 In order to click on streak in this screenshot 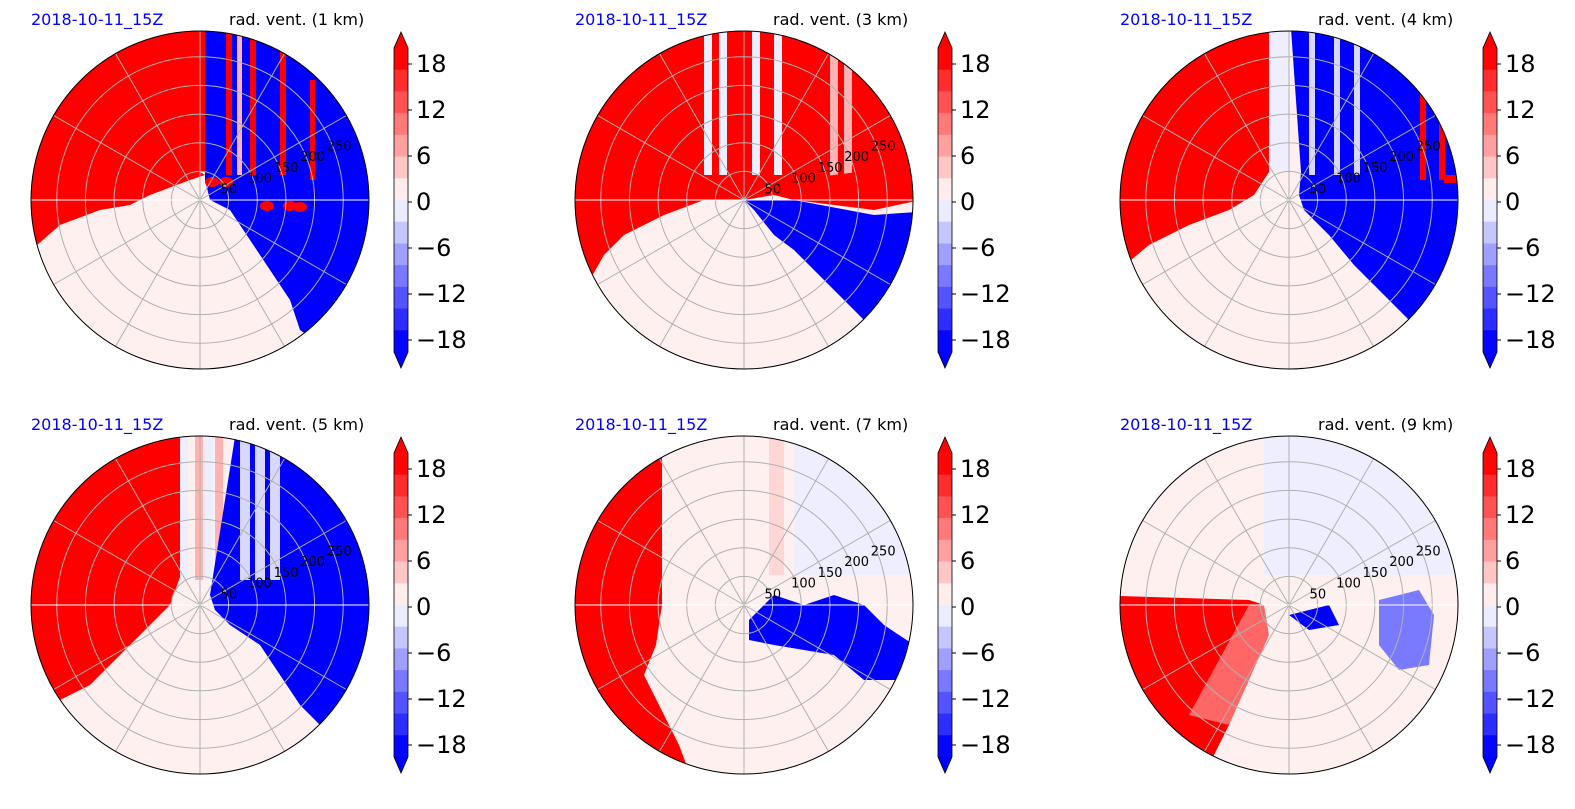, I will do `click(209, 508)`.